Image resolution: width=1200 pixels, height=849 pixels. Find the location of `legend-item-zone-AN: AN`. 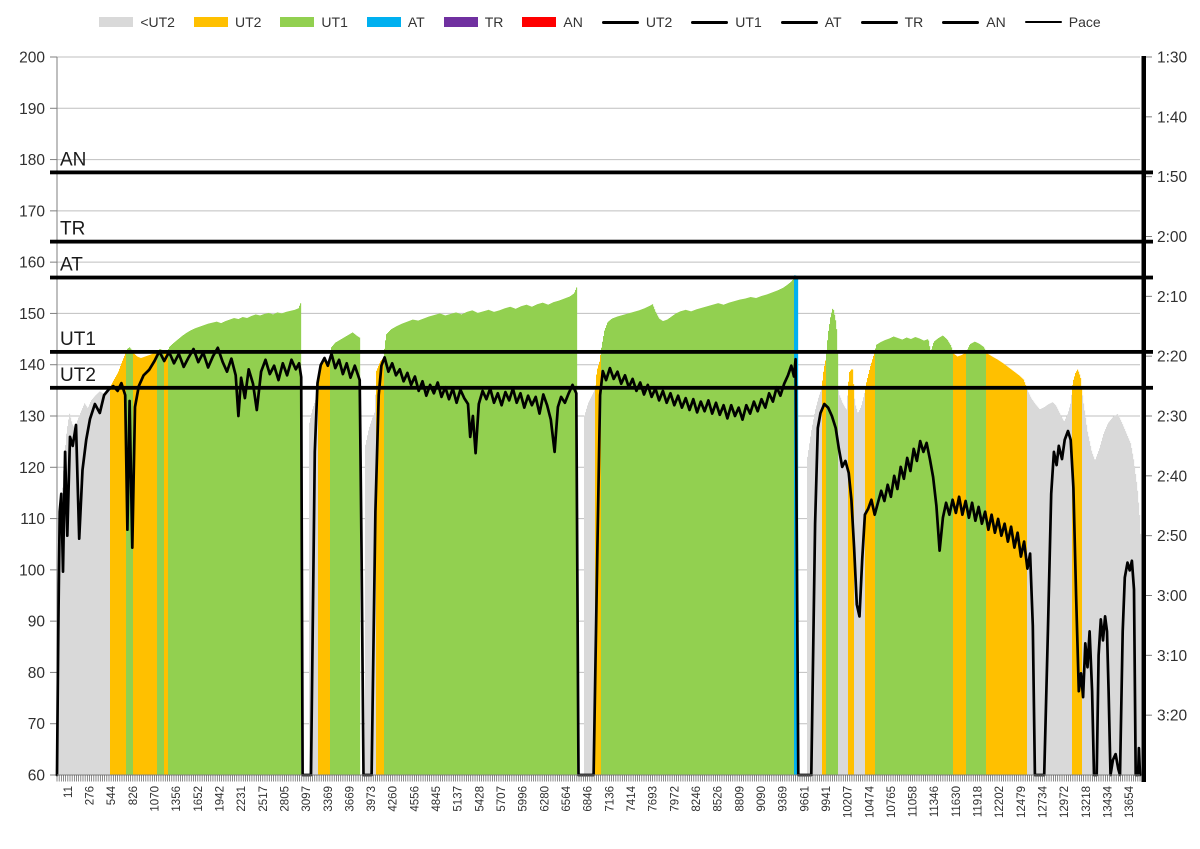

legend-item-zone-AN: AN is located at coordinates (552, 22).